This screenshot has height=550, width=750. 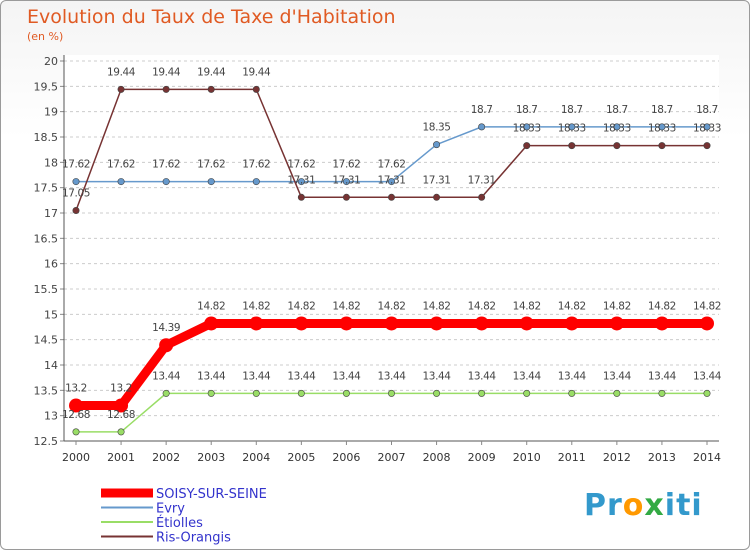 What do you see at coordinates (46, 137) in the screenshot?
I see `y-tick-label: 18.5` at bounding box center [46, 137].